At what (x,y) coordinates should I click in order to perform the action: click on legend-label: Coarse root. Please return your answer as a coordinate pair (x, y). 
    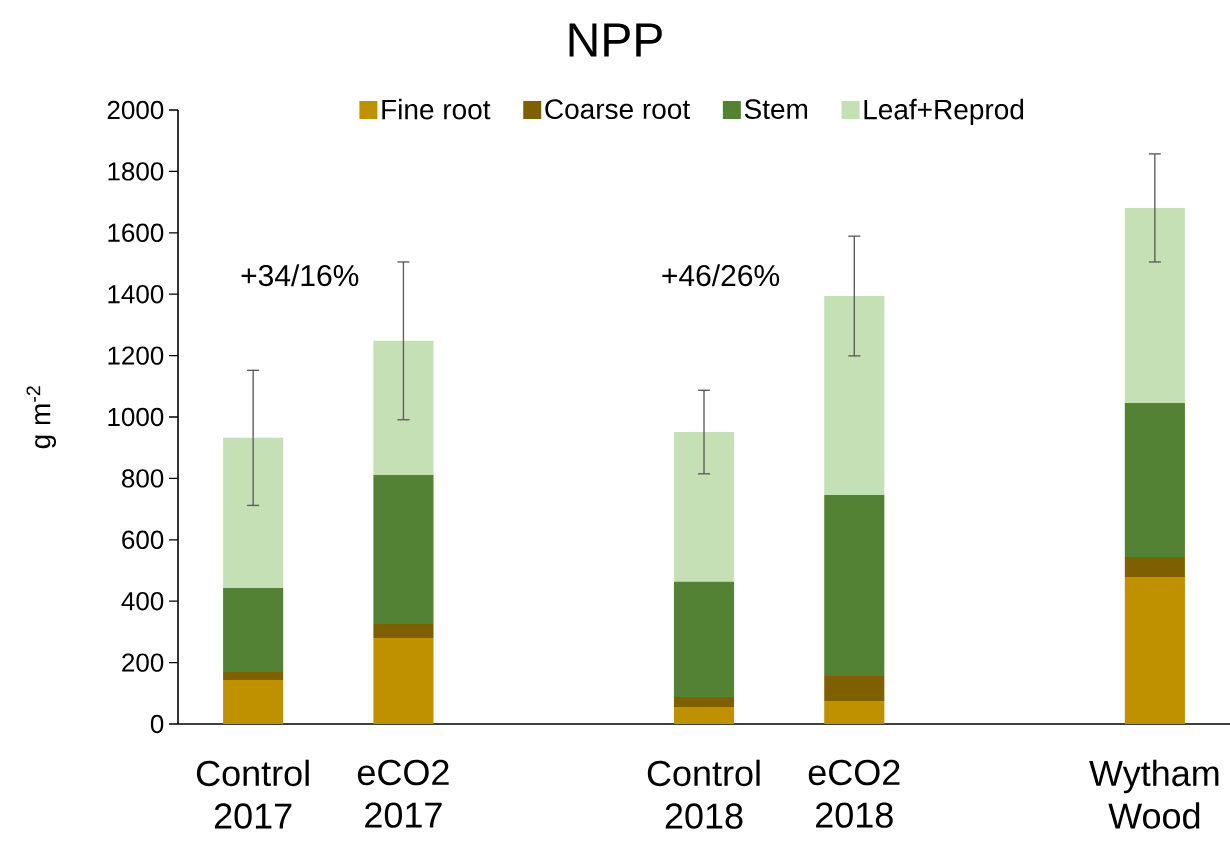
    Looking at the image, I should click on (617, 109).